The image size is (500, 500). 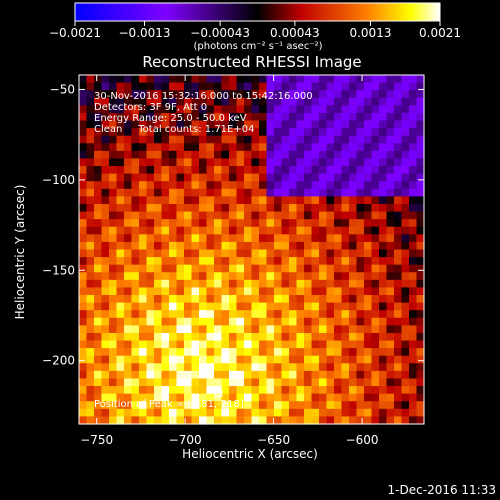 I want to click on y-tick-label: −50, so click(x=62, y=89).